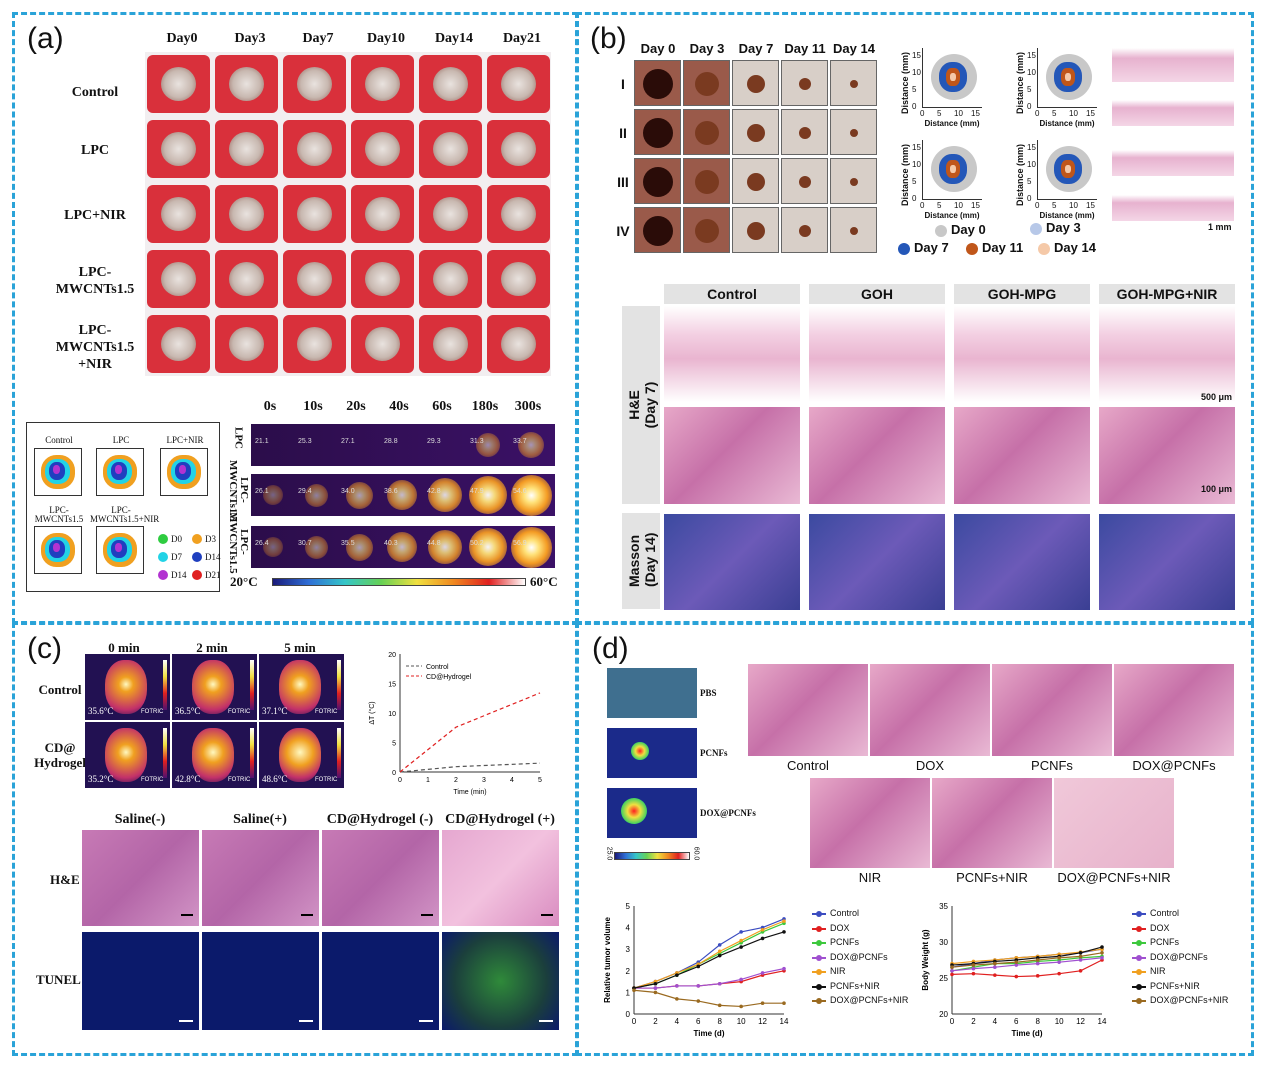 Image resolution: width=1269 pixels, height=1074 pixels. I want to click on histology-caption: DOX, so click(930, 765).